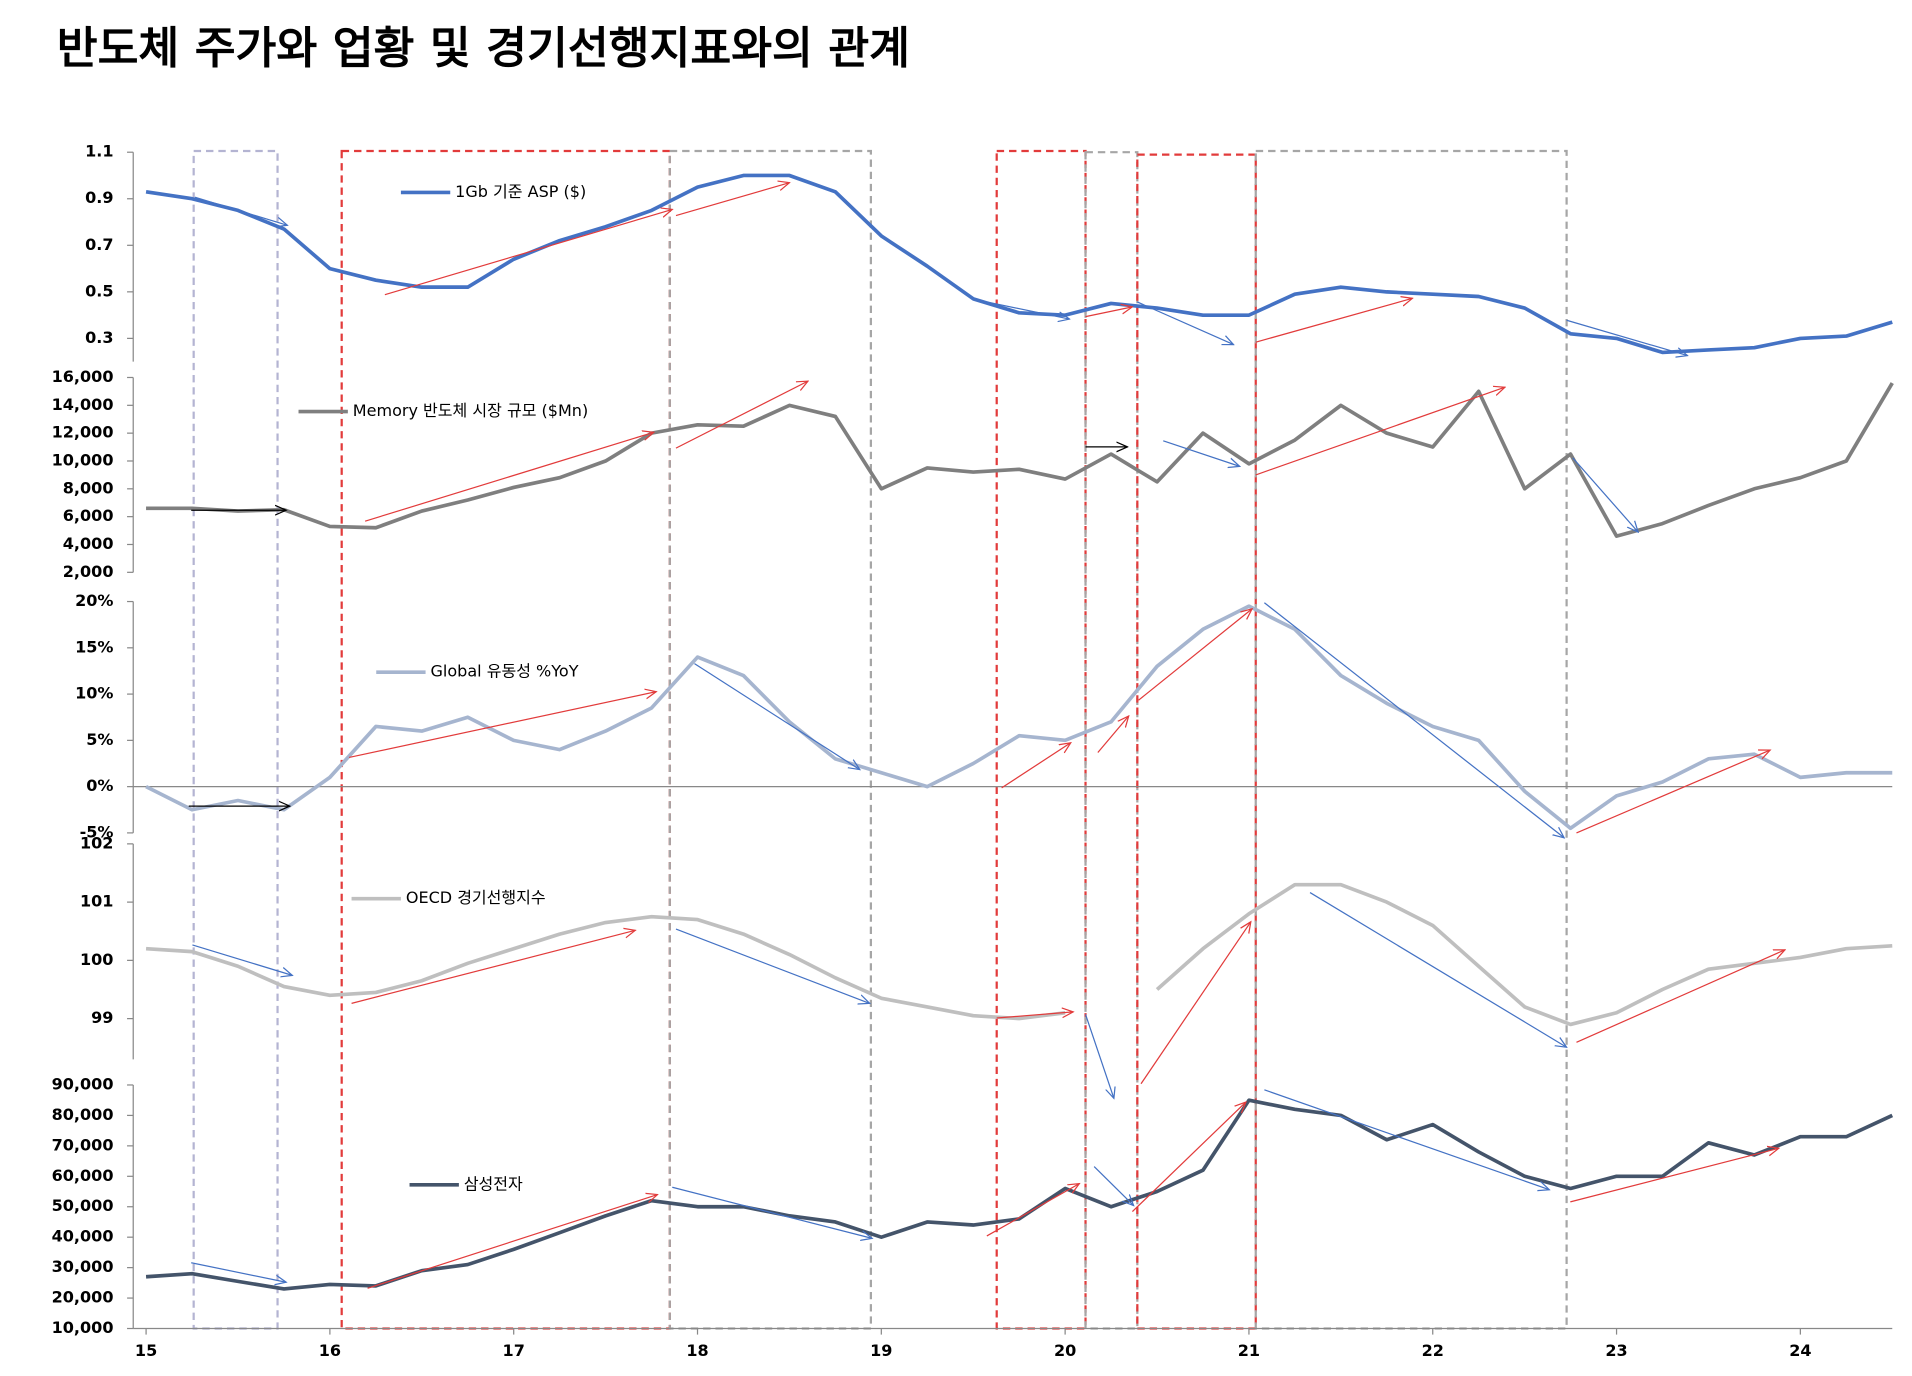 The width and height of the screenshot is (1912, 1376). Describe the element at coordinates (88, 571) in the screenshot. I see `y-tick-label: 2,000` at that location.